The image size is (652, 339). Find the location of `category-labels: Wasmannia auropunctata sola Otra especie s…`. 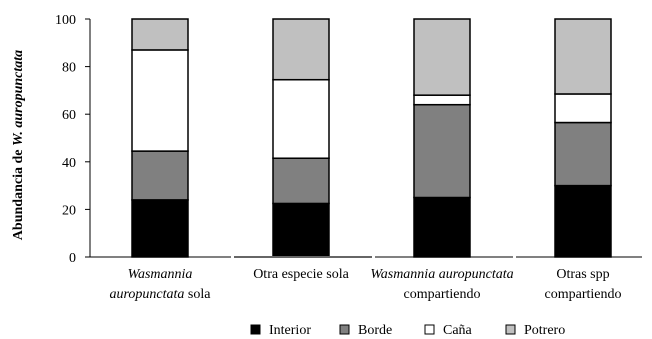

category-labels: Wasmannia auropunctata sola Otra especie s… is located at coordinates (366, 284).